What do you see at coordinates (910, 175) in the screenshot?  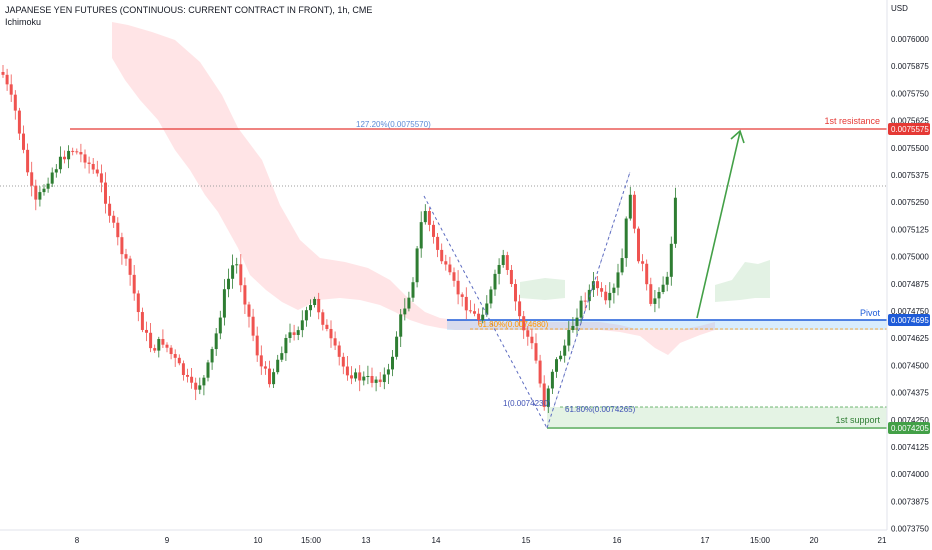 I see `price-tick-label: 0.0075375` at bounding box center [910, 175].